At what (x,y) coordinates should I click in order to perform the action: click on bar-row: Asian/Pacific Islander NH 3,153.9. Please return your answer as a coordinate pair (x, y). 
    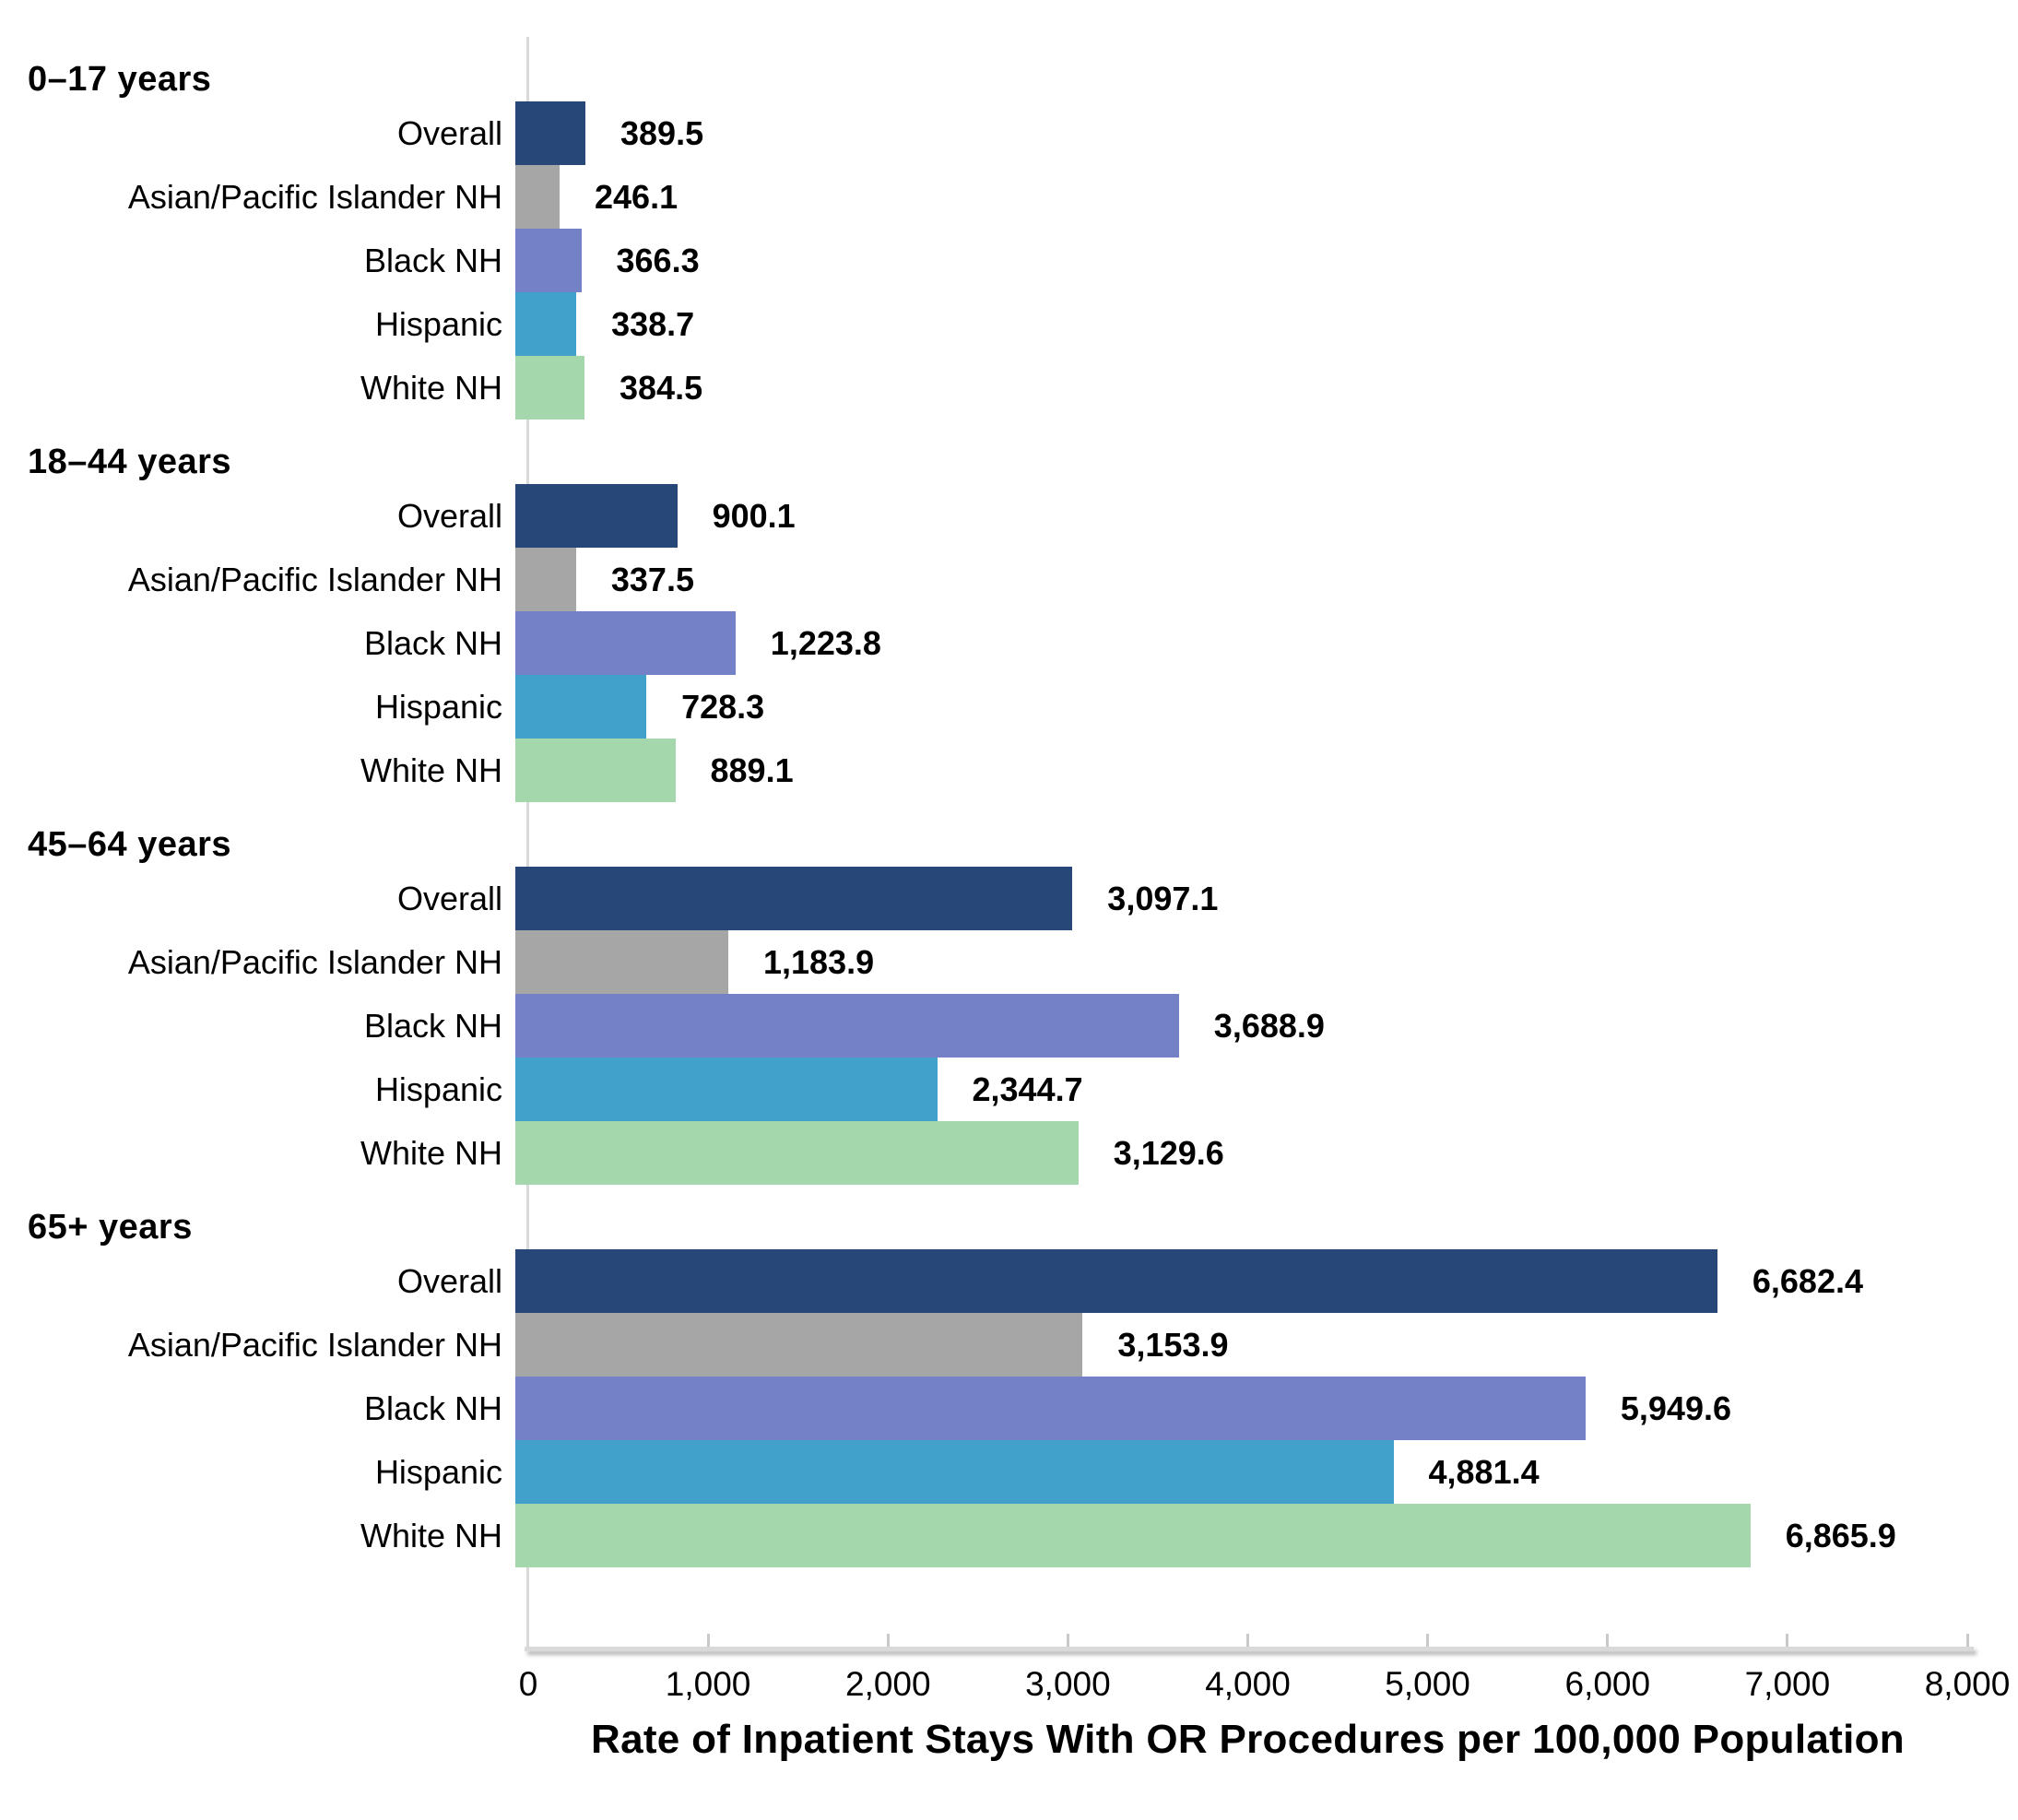
    Looking at the image, I should click on (1009, 1345).